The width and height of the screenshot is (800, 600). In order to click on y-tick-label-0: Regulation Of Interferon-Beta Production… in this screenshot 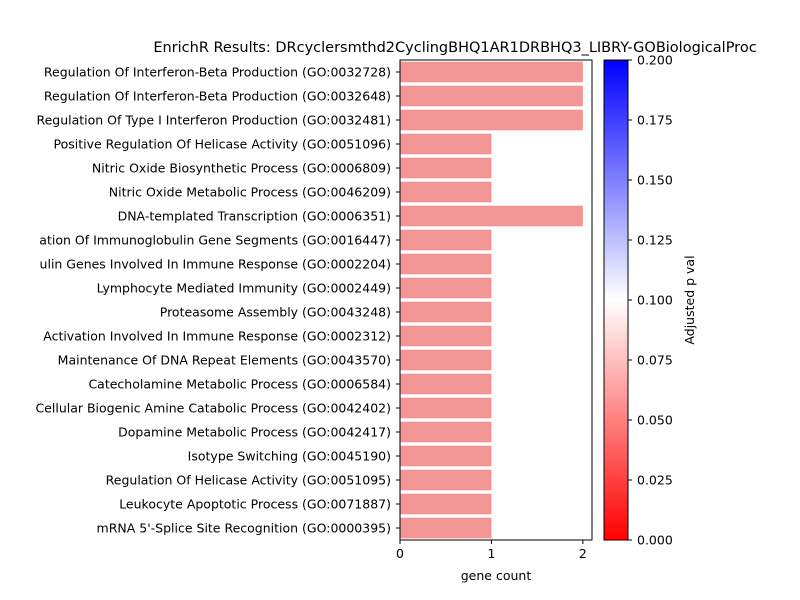, I will do `click(217, 72)`.